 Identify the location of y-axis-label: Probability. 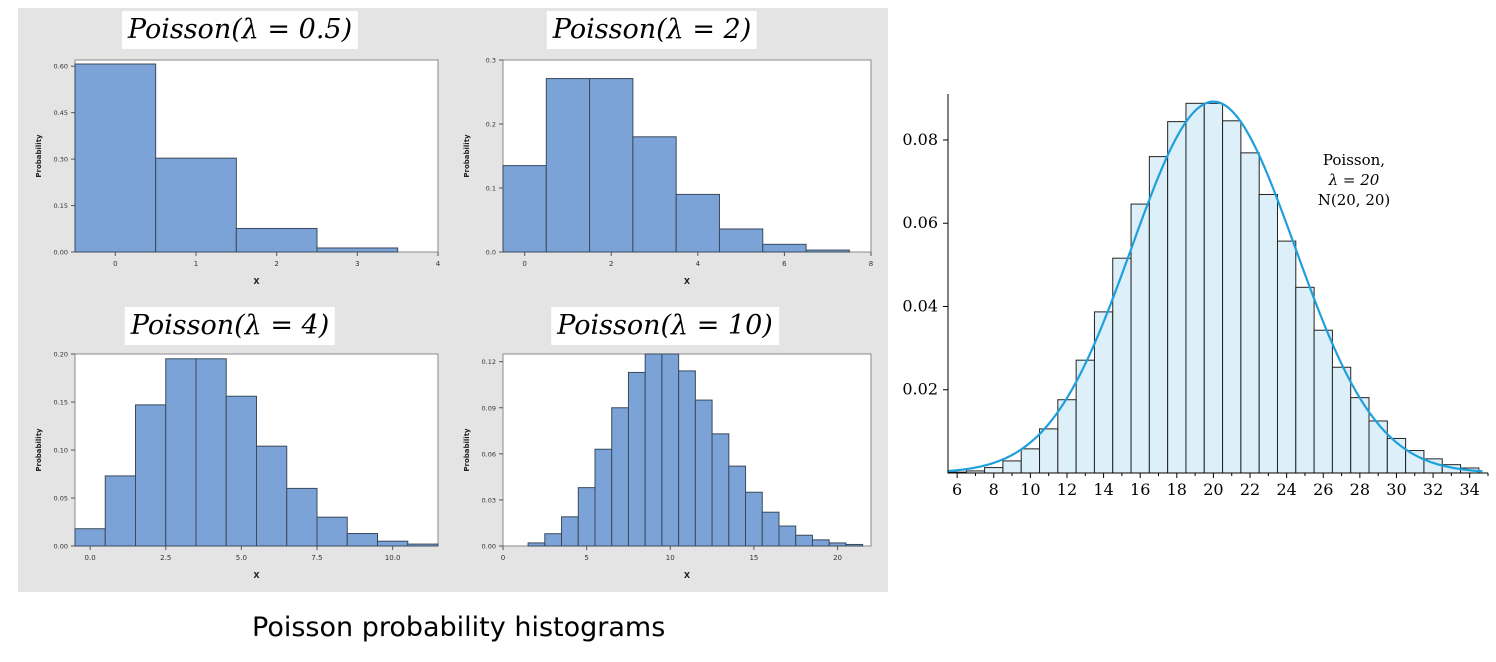
(467, 156).